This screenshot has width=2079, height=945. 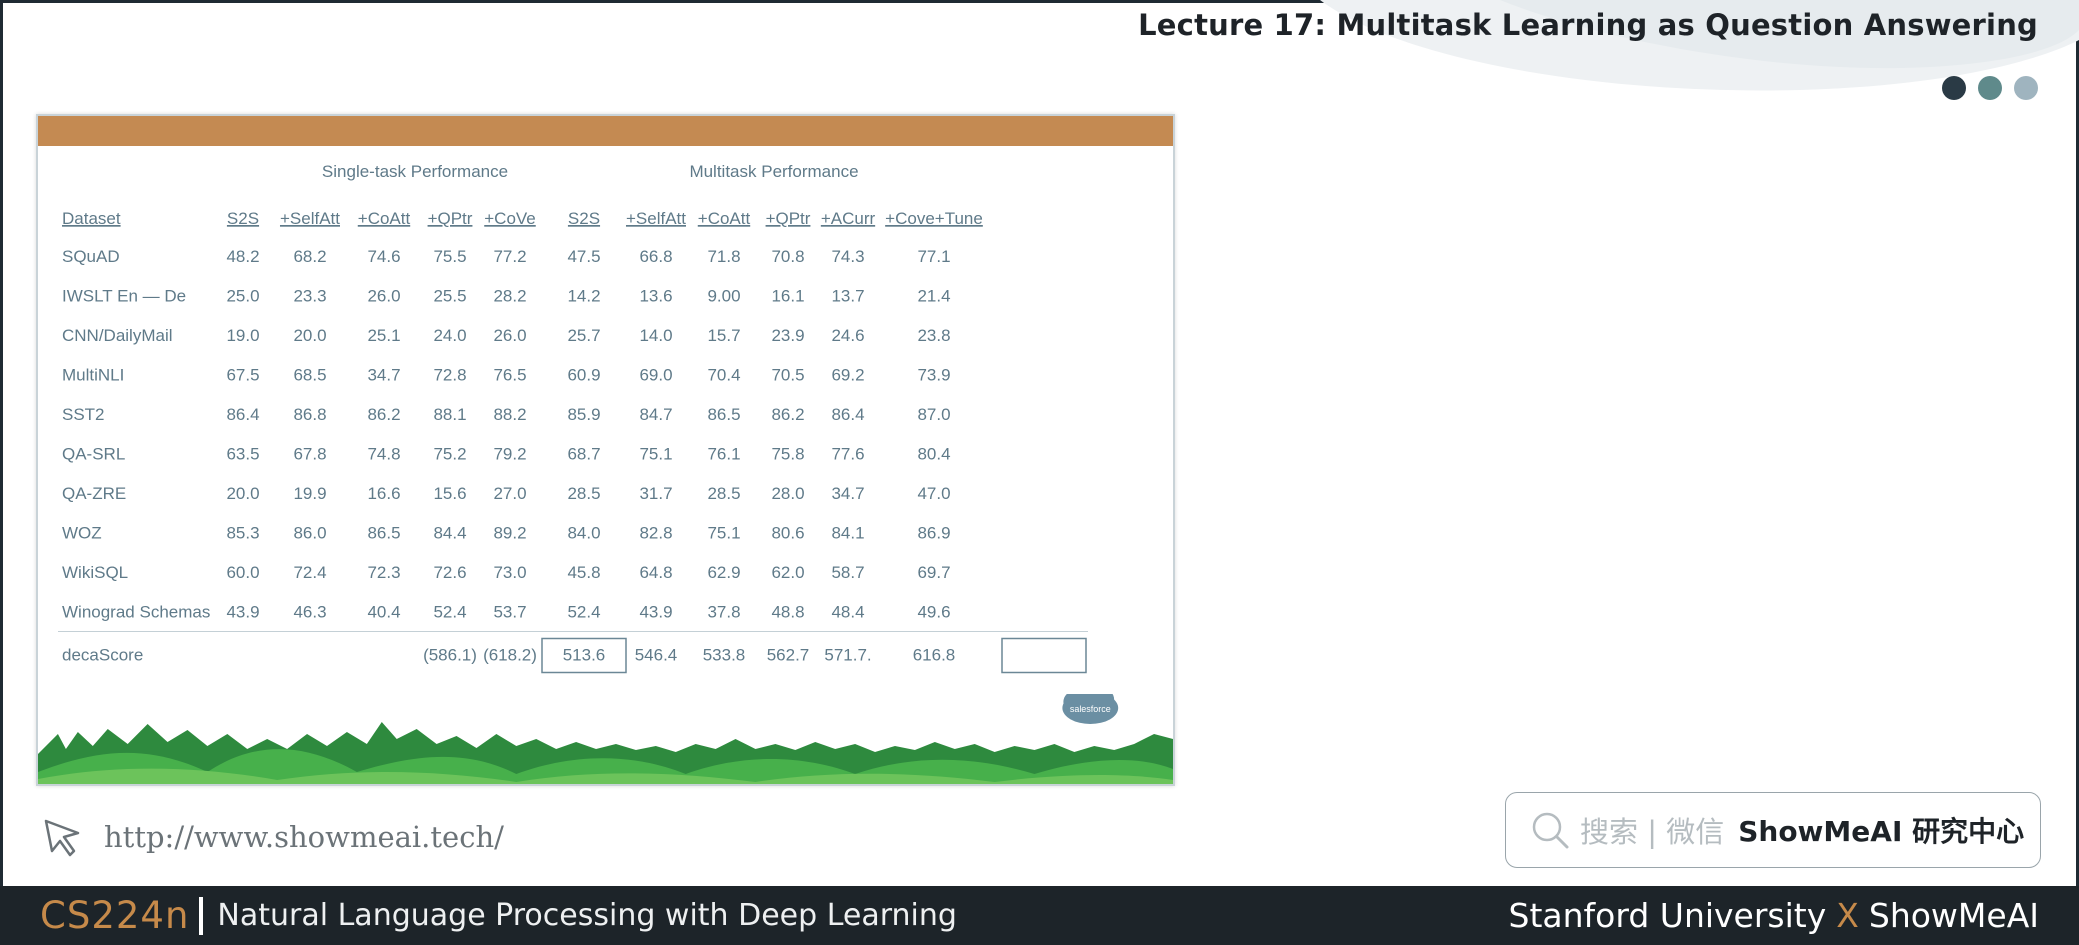 I want to click on group-header-single: Single-task Performance, so click(x=415, y=171).